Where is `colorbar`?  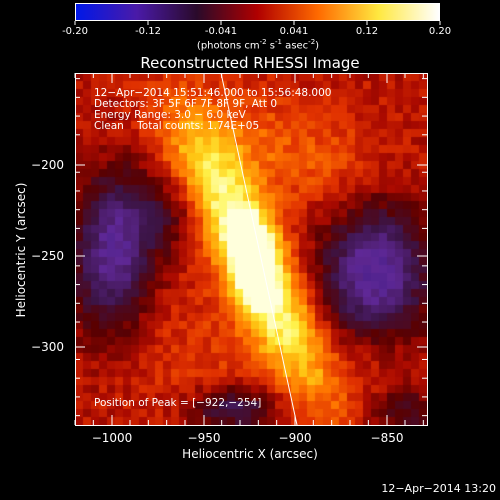
colorbar is located at coordinates (257, 12).